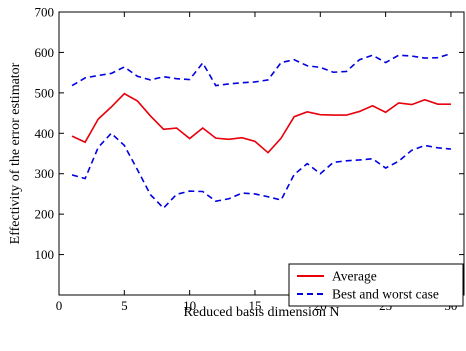 The image size is (466, 351). What do you see at coordinates (45, 214) in the screenshot?
I see `y-tick-label: 200` at bounding box center [45, 214].